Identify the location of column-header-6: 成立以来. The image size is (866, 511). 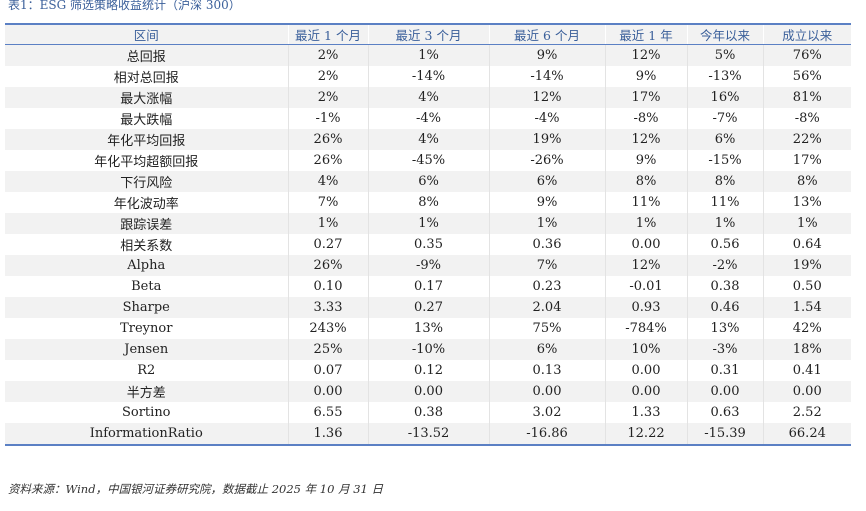
(806, 34).